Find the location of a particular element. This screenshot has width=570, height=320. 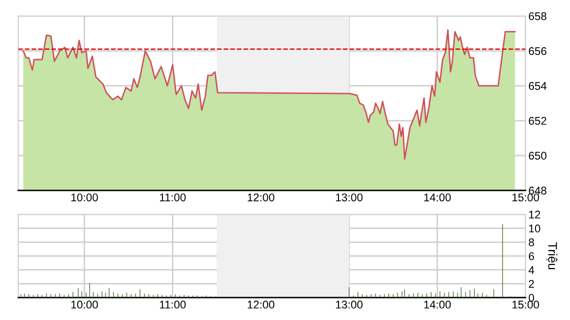

y-axis-title: Triệu is located at coordinates (552, 256).